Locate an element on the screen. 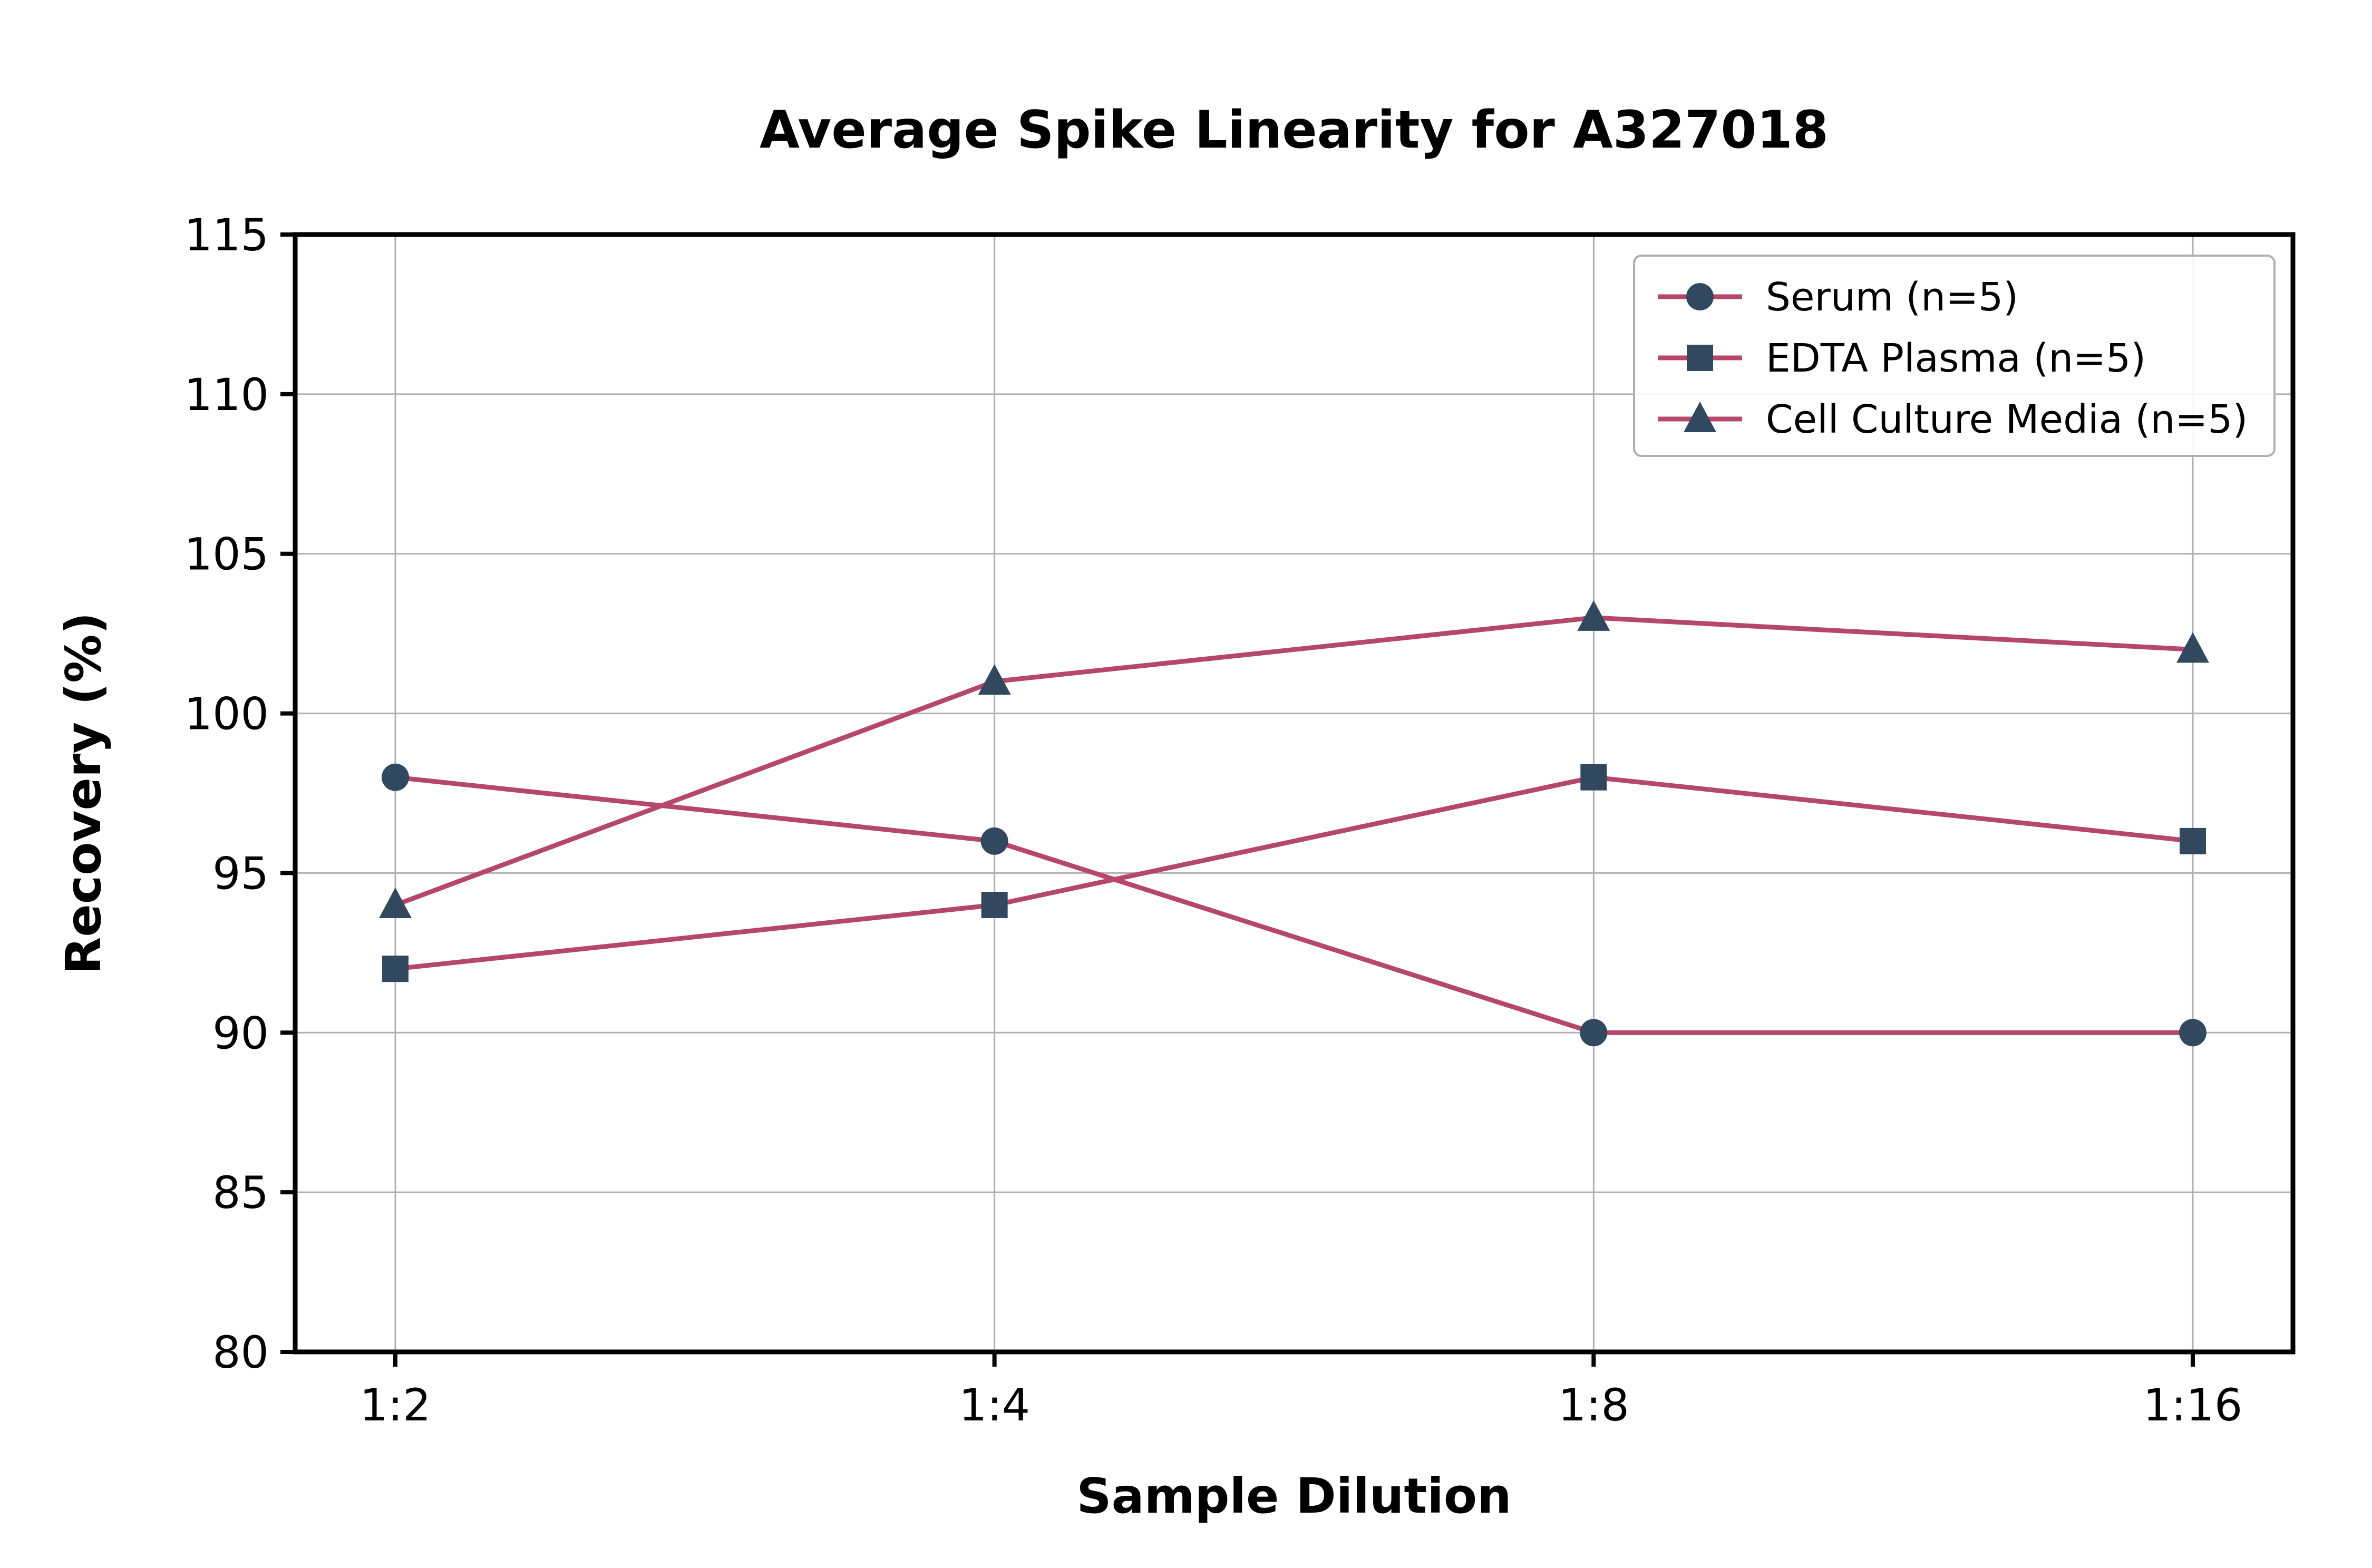 This screenshot has width=2372, height=1568. x-tick-label: 1:8 is located at coordinates (1593, 1405).